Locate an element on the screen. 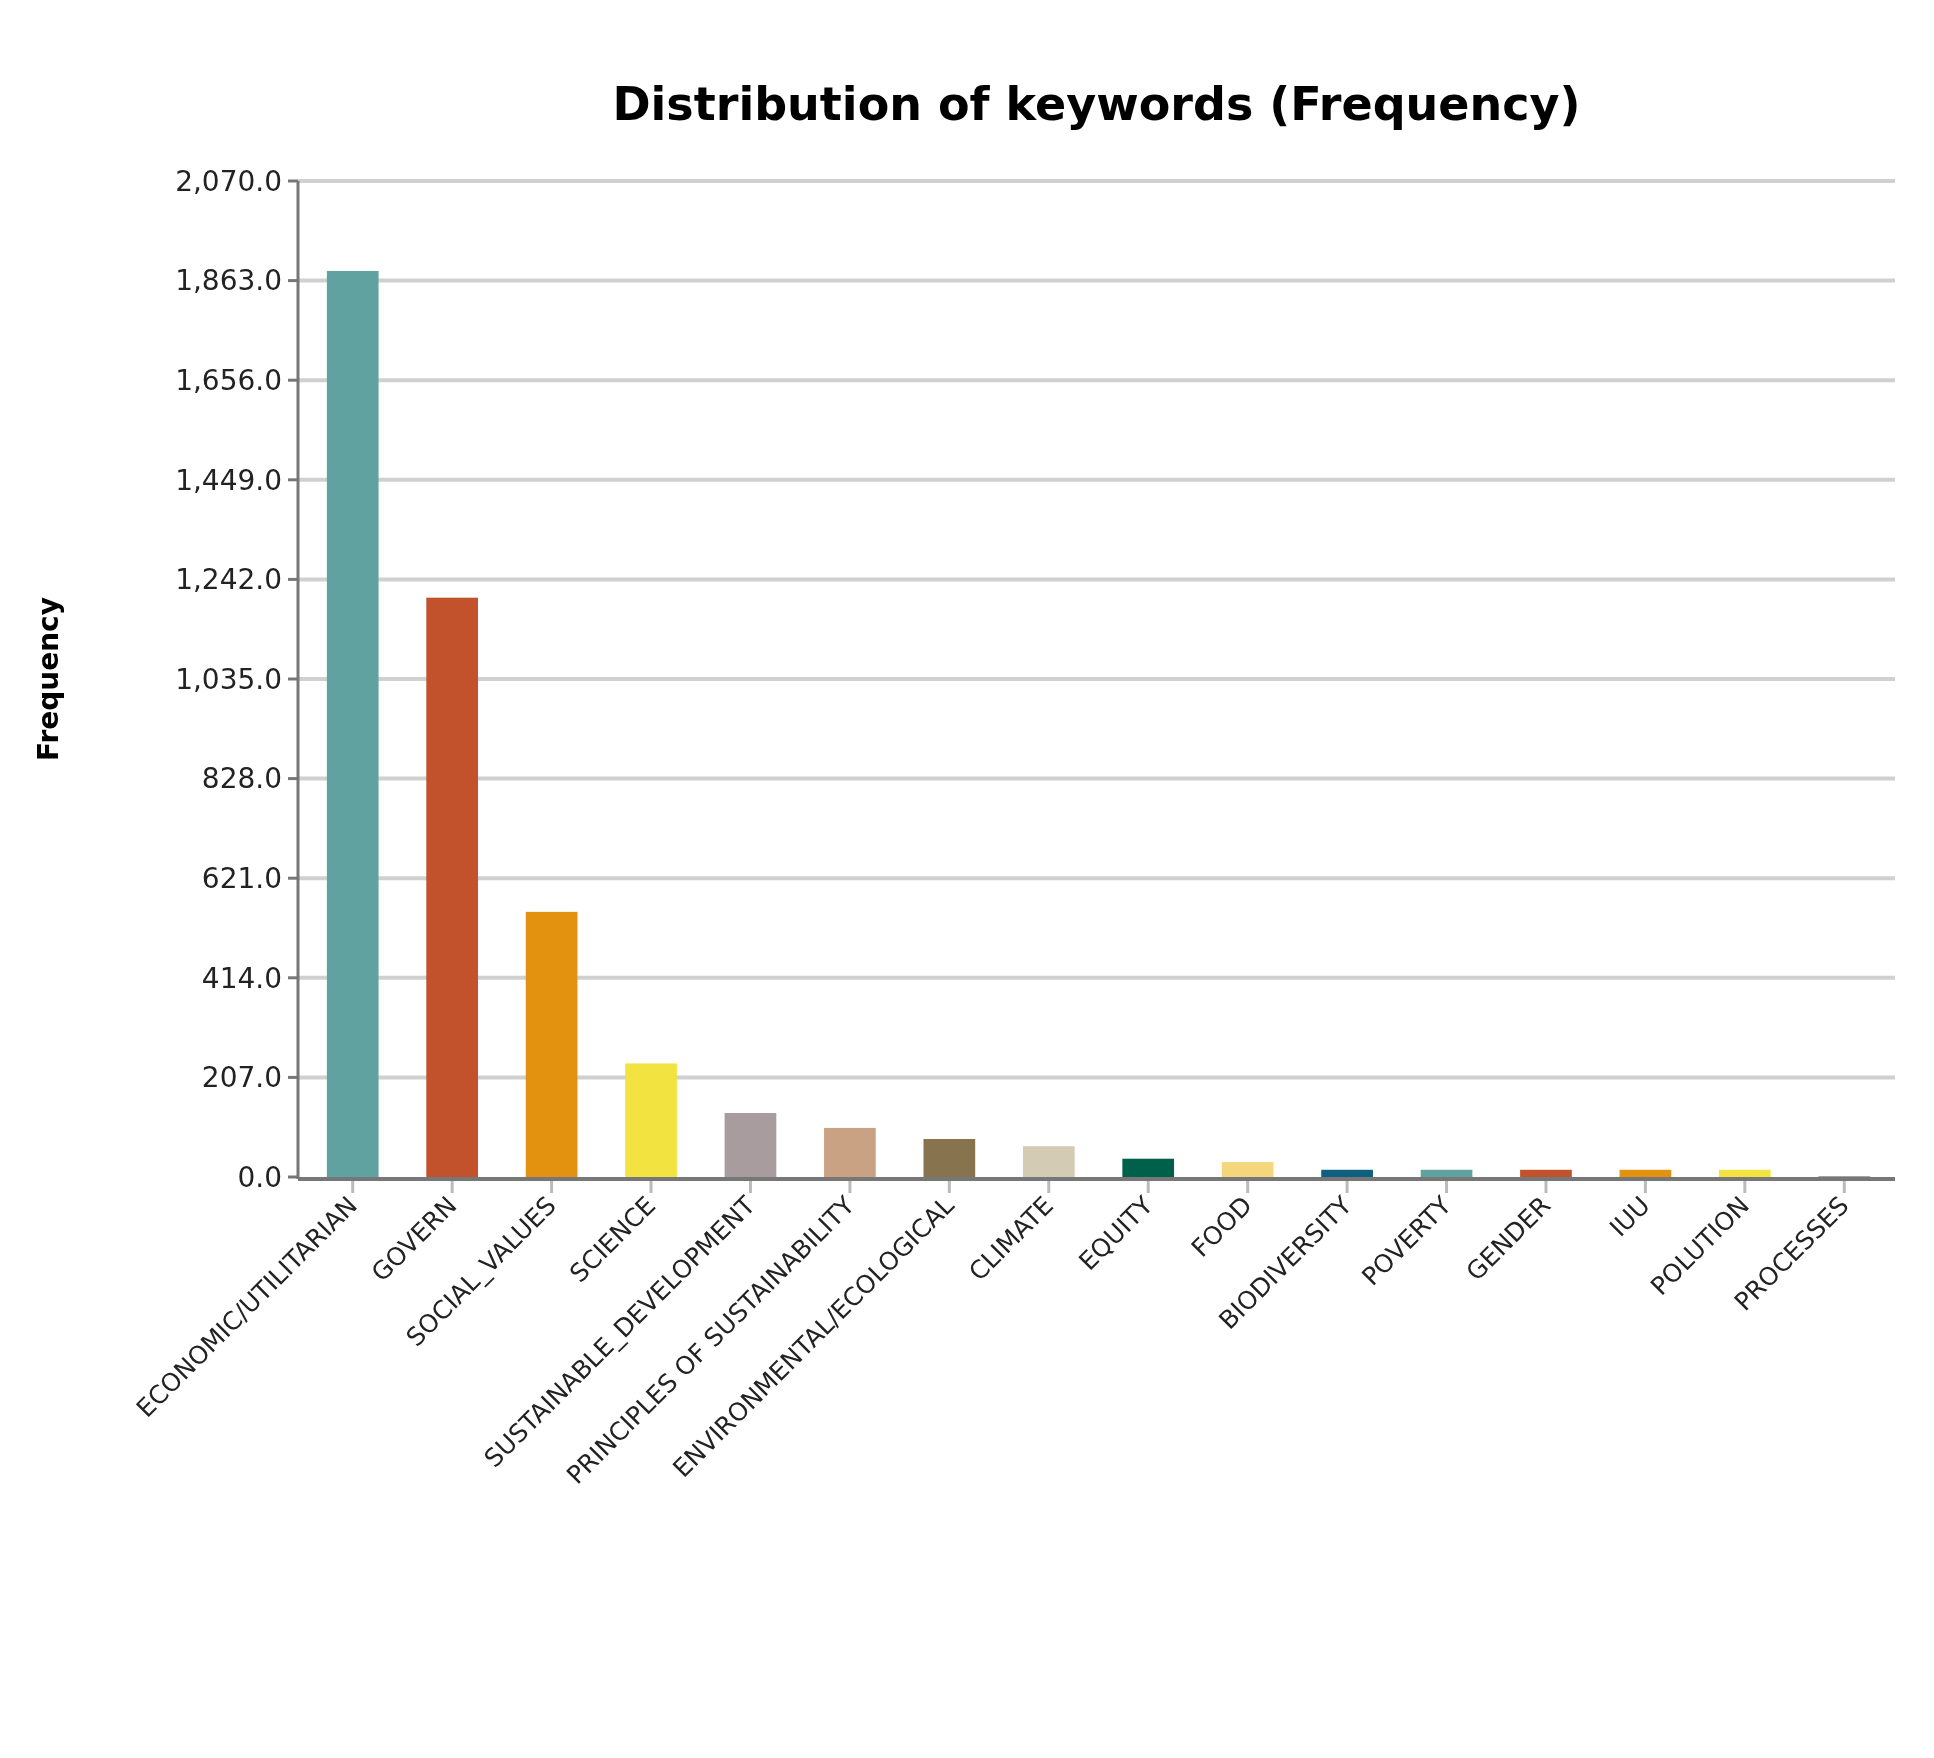 The image size is (1934, 1758). y-tick-label: 1,449.0 is located at coordinates (228, 480).